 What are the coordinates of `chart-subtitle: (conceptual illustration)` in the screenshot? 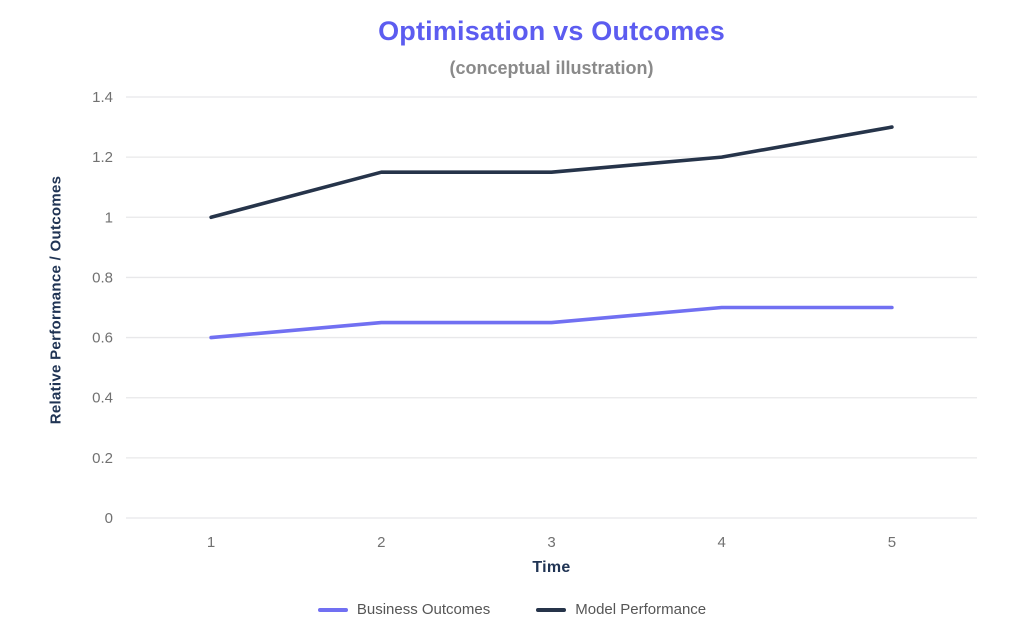 It's located at (551, 68).